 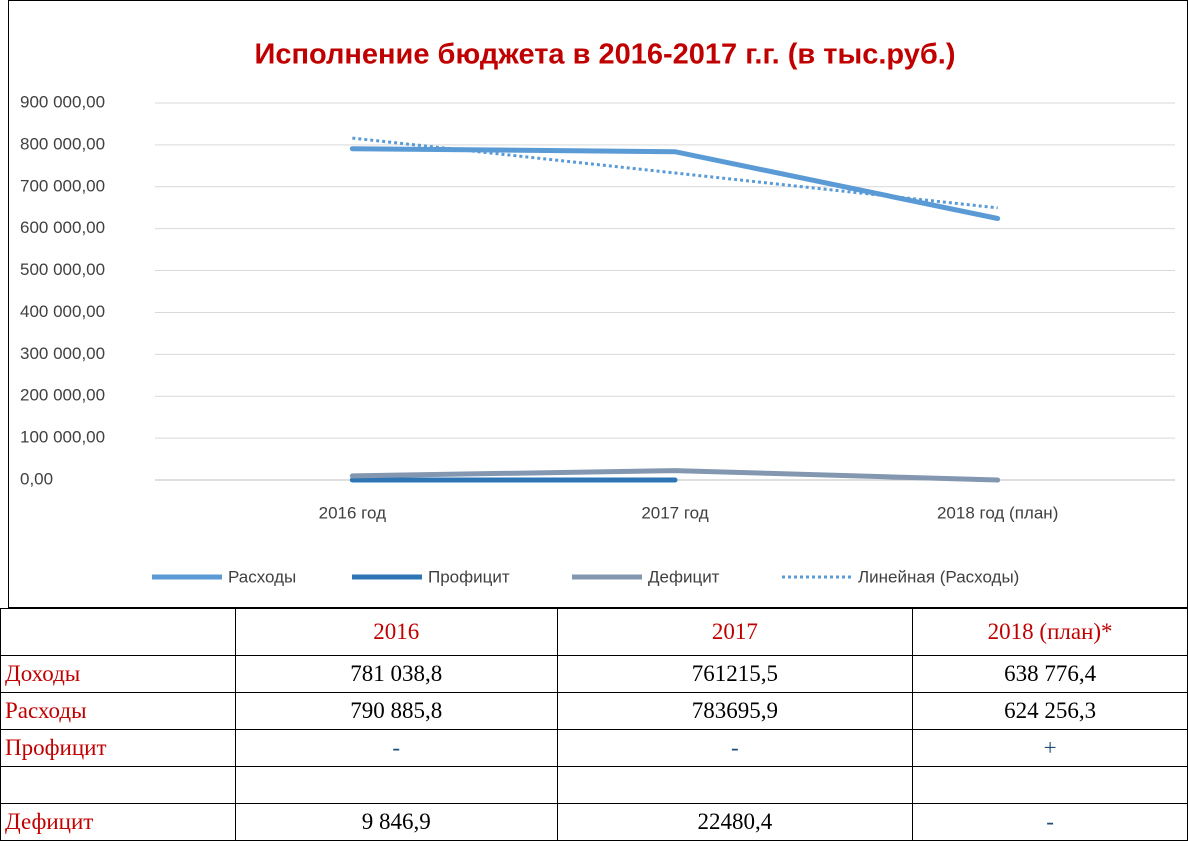 What do you see at coordinates (735, 632) in the screenshot?
I see `header-cell: 2017` at bounding box center [735, 632].